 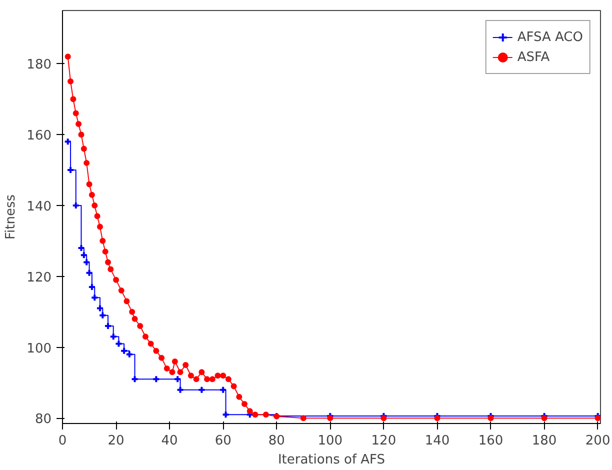 I want to click on legend-label: AFSA ACO, so click(x=550, y=37).